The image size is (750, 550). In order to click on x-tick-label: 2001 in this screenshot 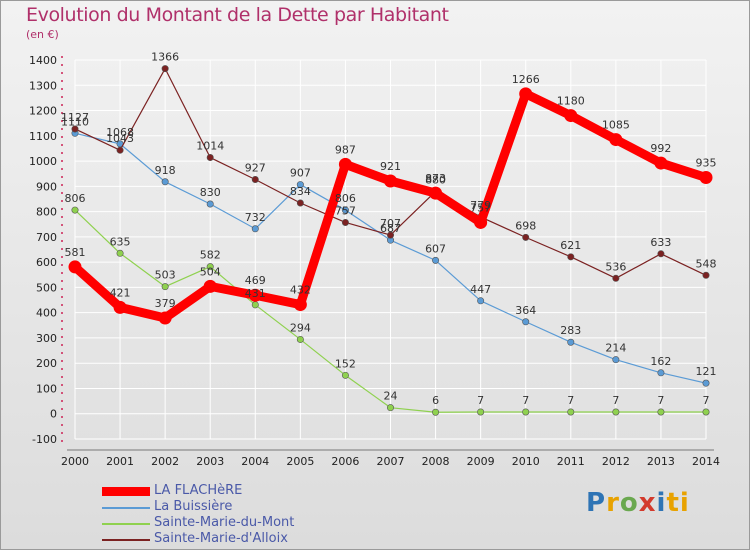, I will do `click(120, 461)`.